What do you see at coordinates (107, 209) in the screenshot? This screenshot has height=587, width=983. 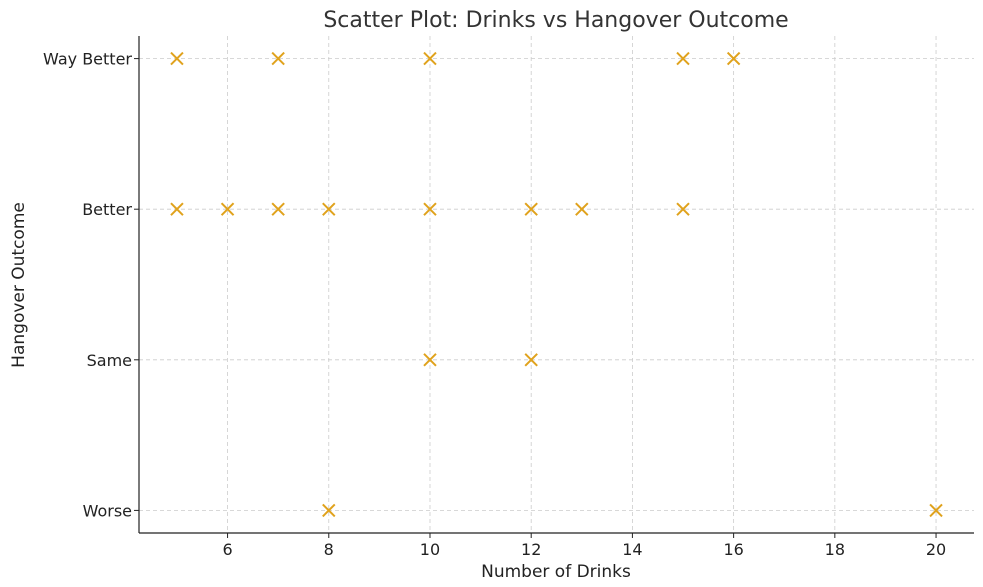 I see `y-tick-label: Better` at bounding box center [107, 209].